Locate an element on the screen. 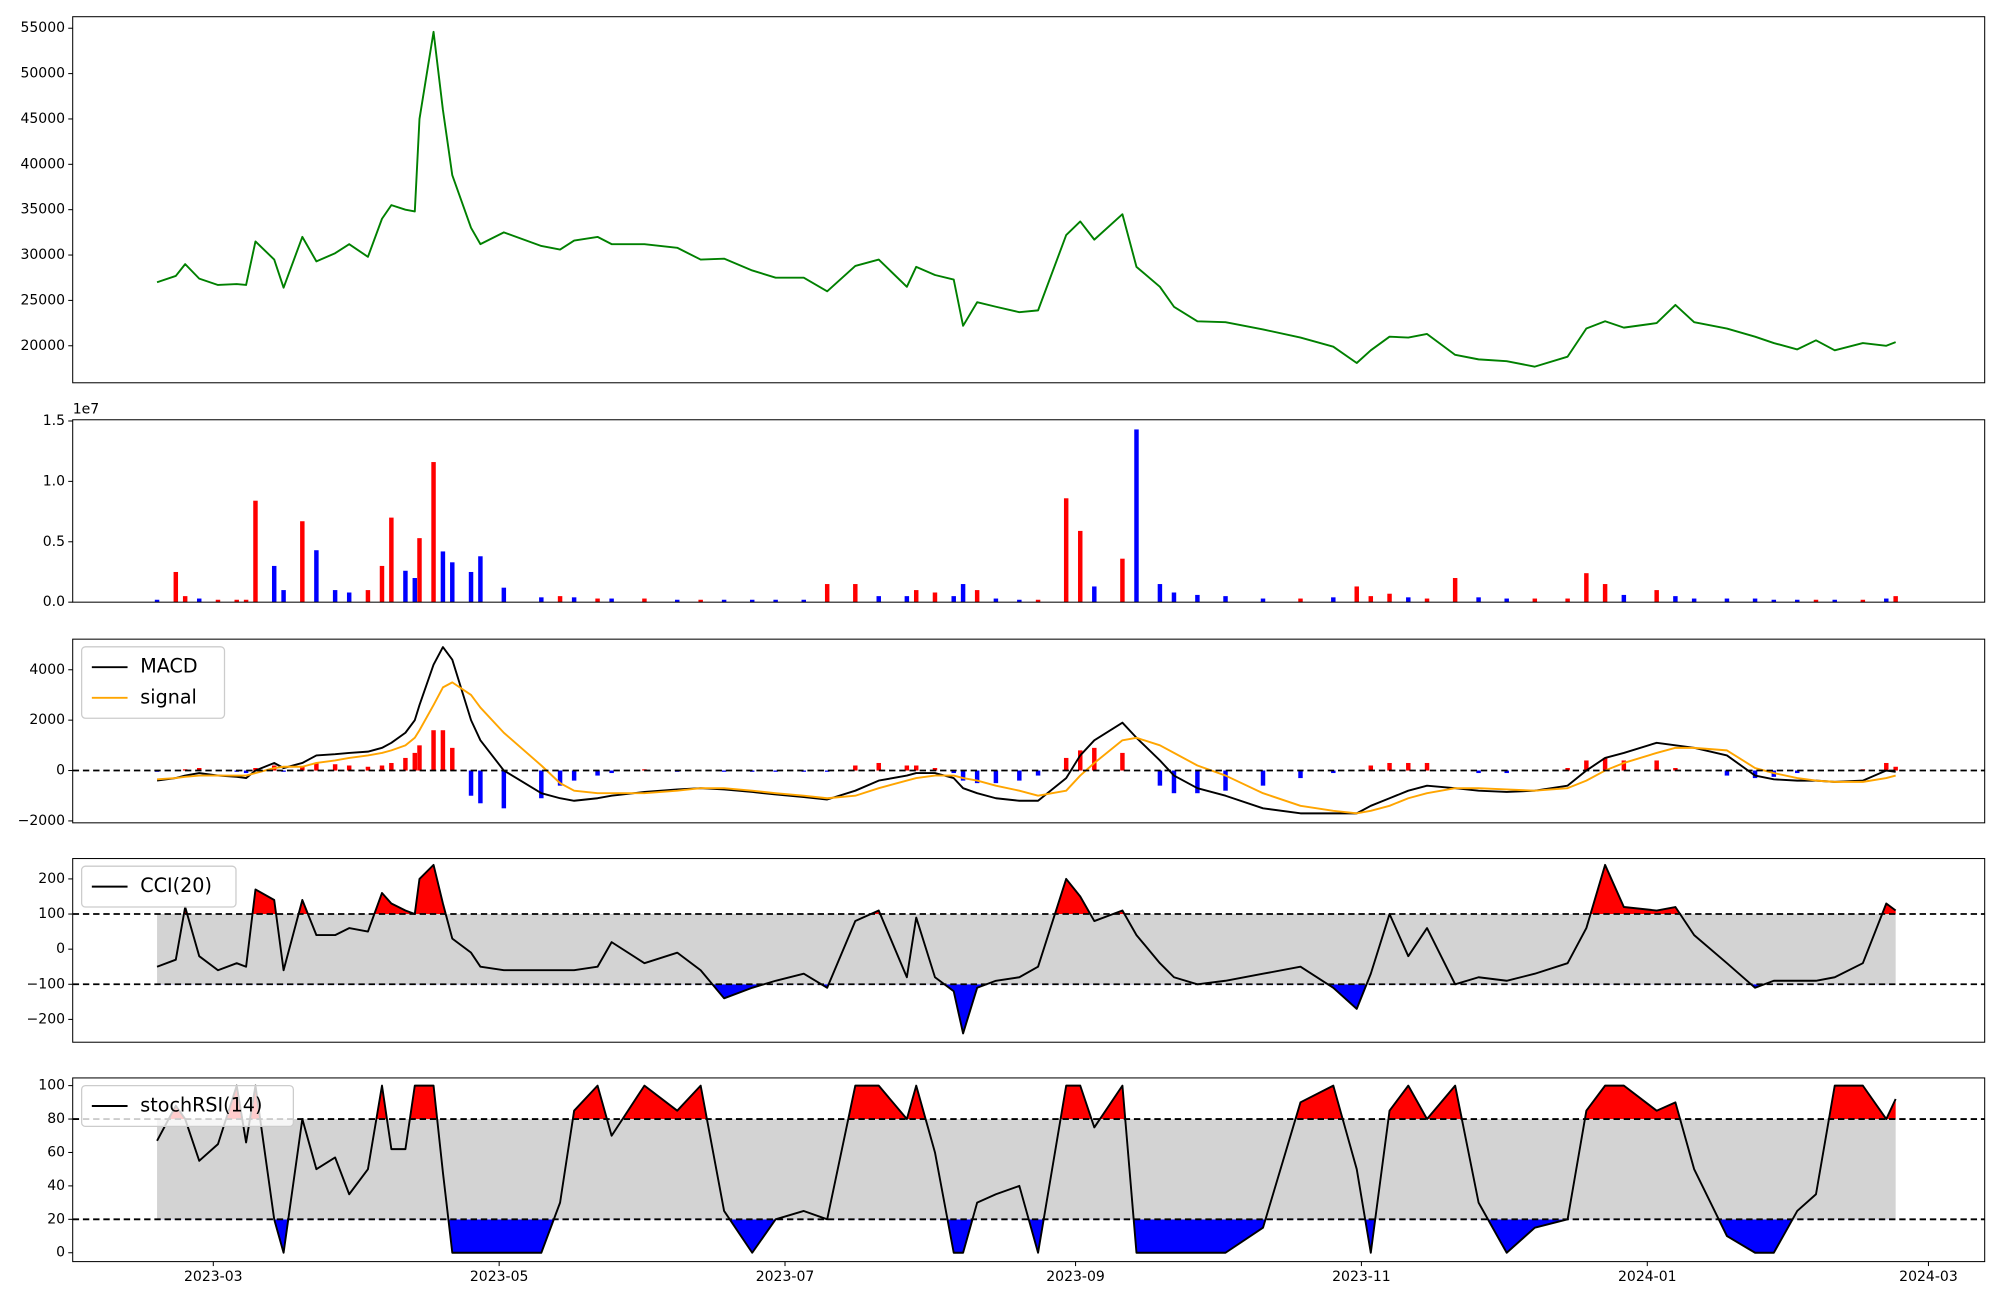 The width and height of the screenshot is (2000, 1300). y-tick-label: 60 is located at coordinates (56, 1152).